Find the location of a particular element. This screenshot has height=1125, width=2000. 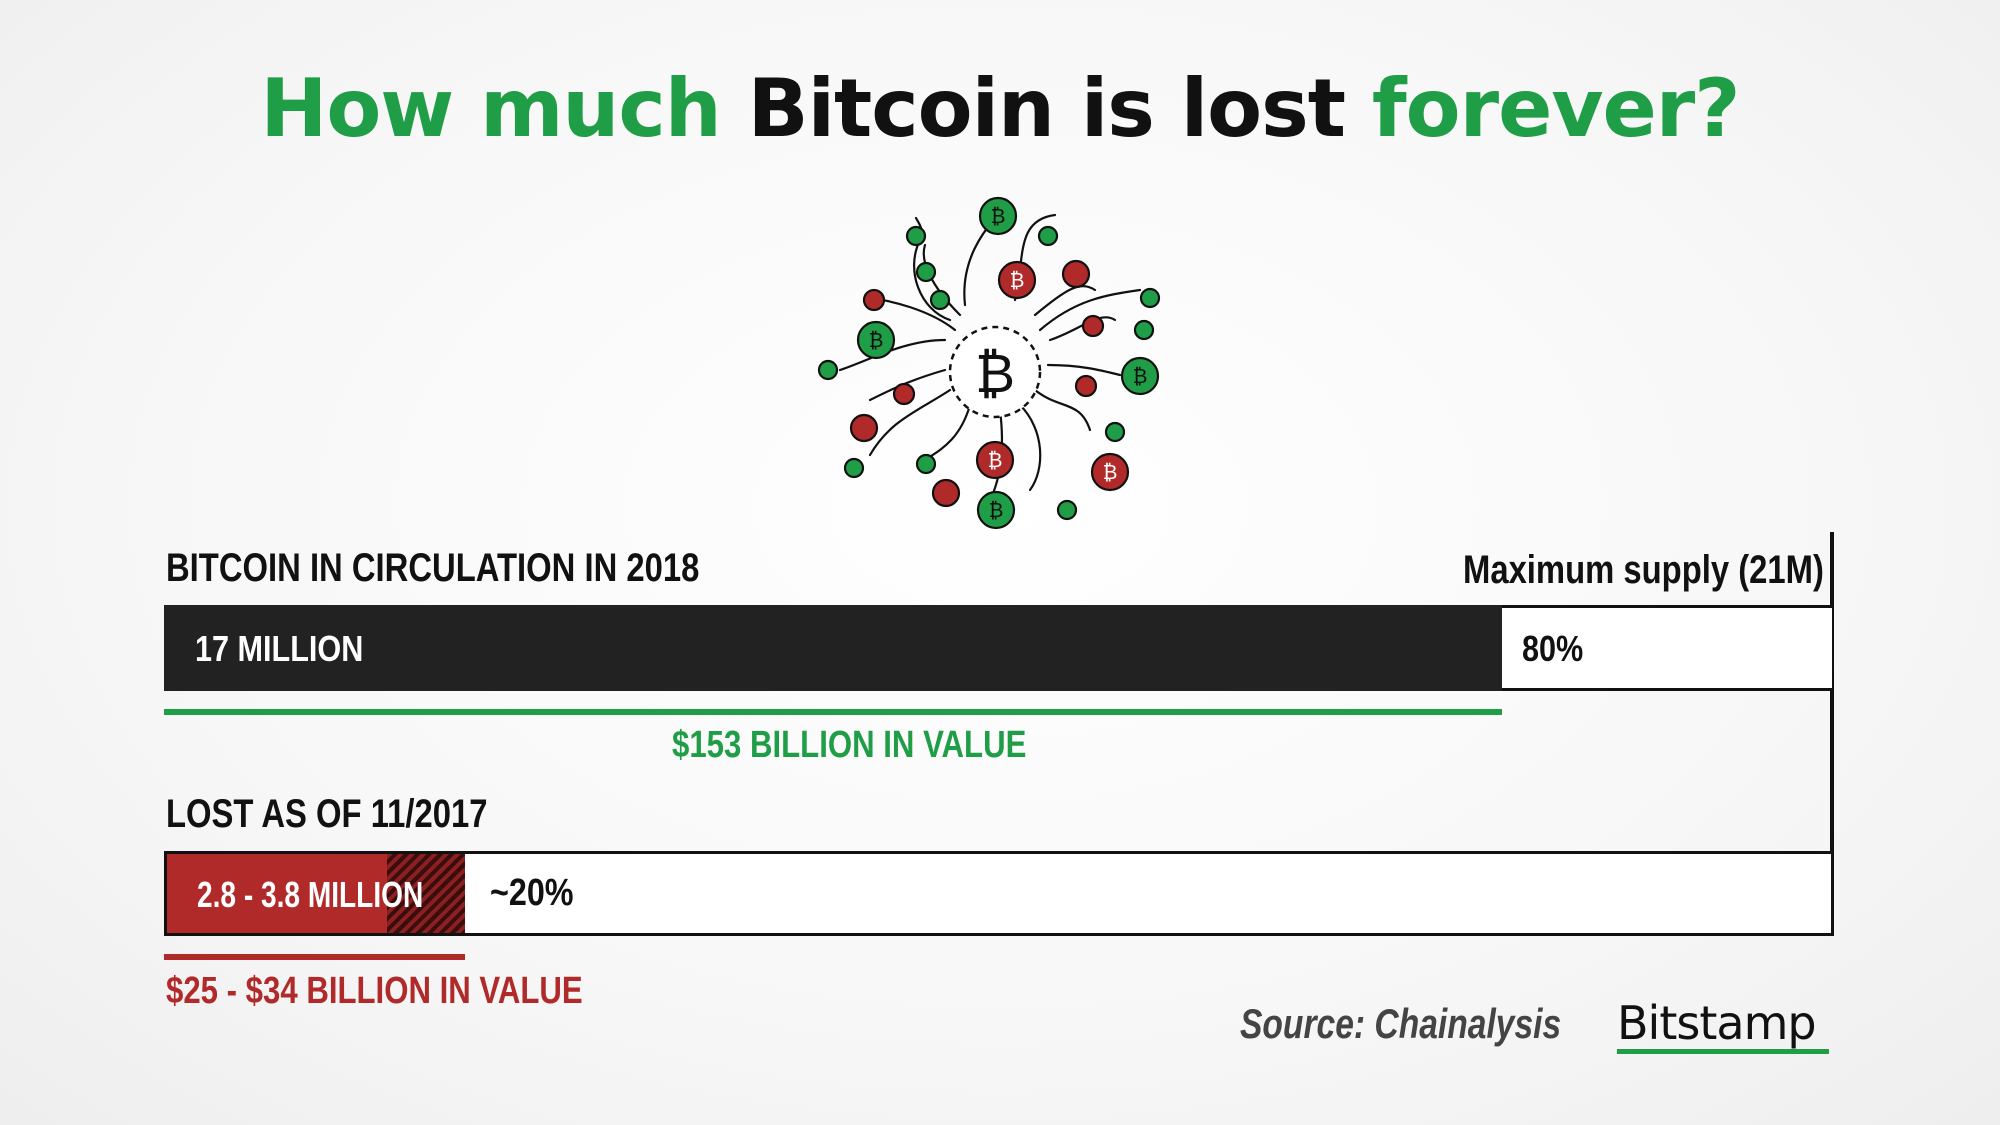

lost-remainder-label: ~20% is located at coordinates (532, 893).